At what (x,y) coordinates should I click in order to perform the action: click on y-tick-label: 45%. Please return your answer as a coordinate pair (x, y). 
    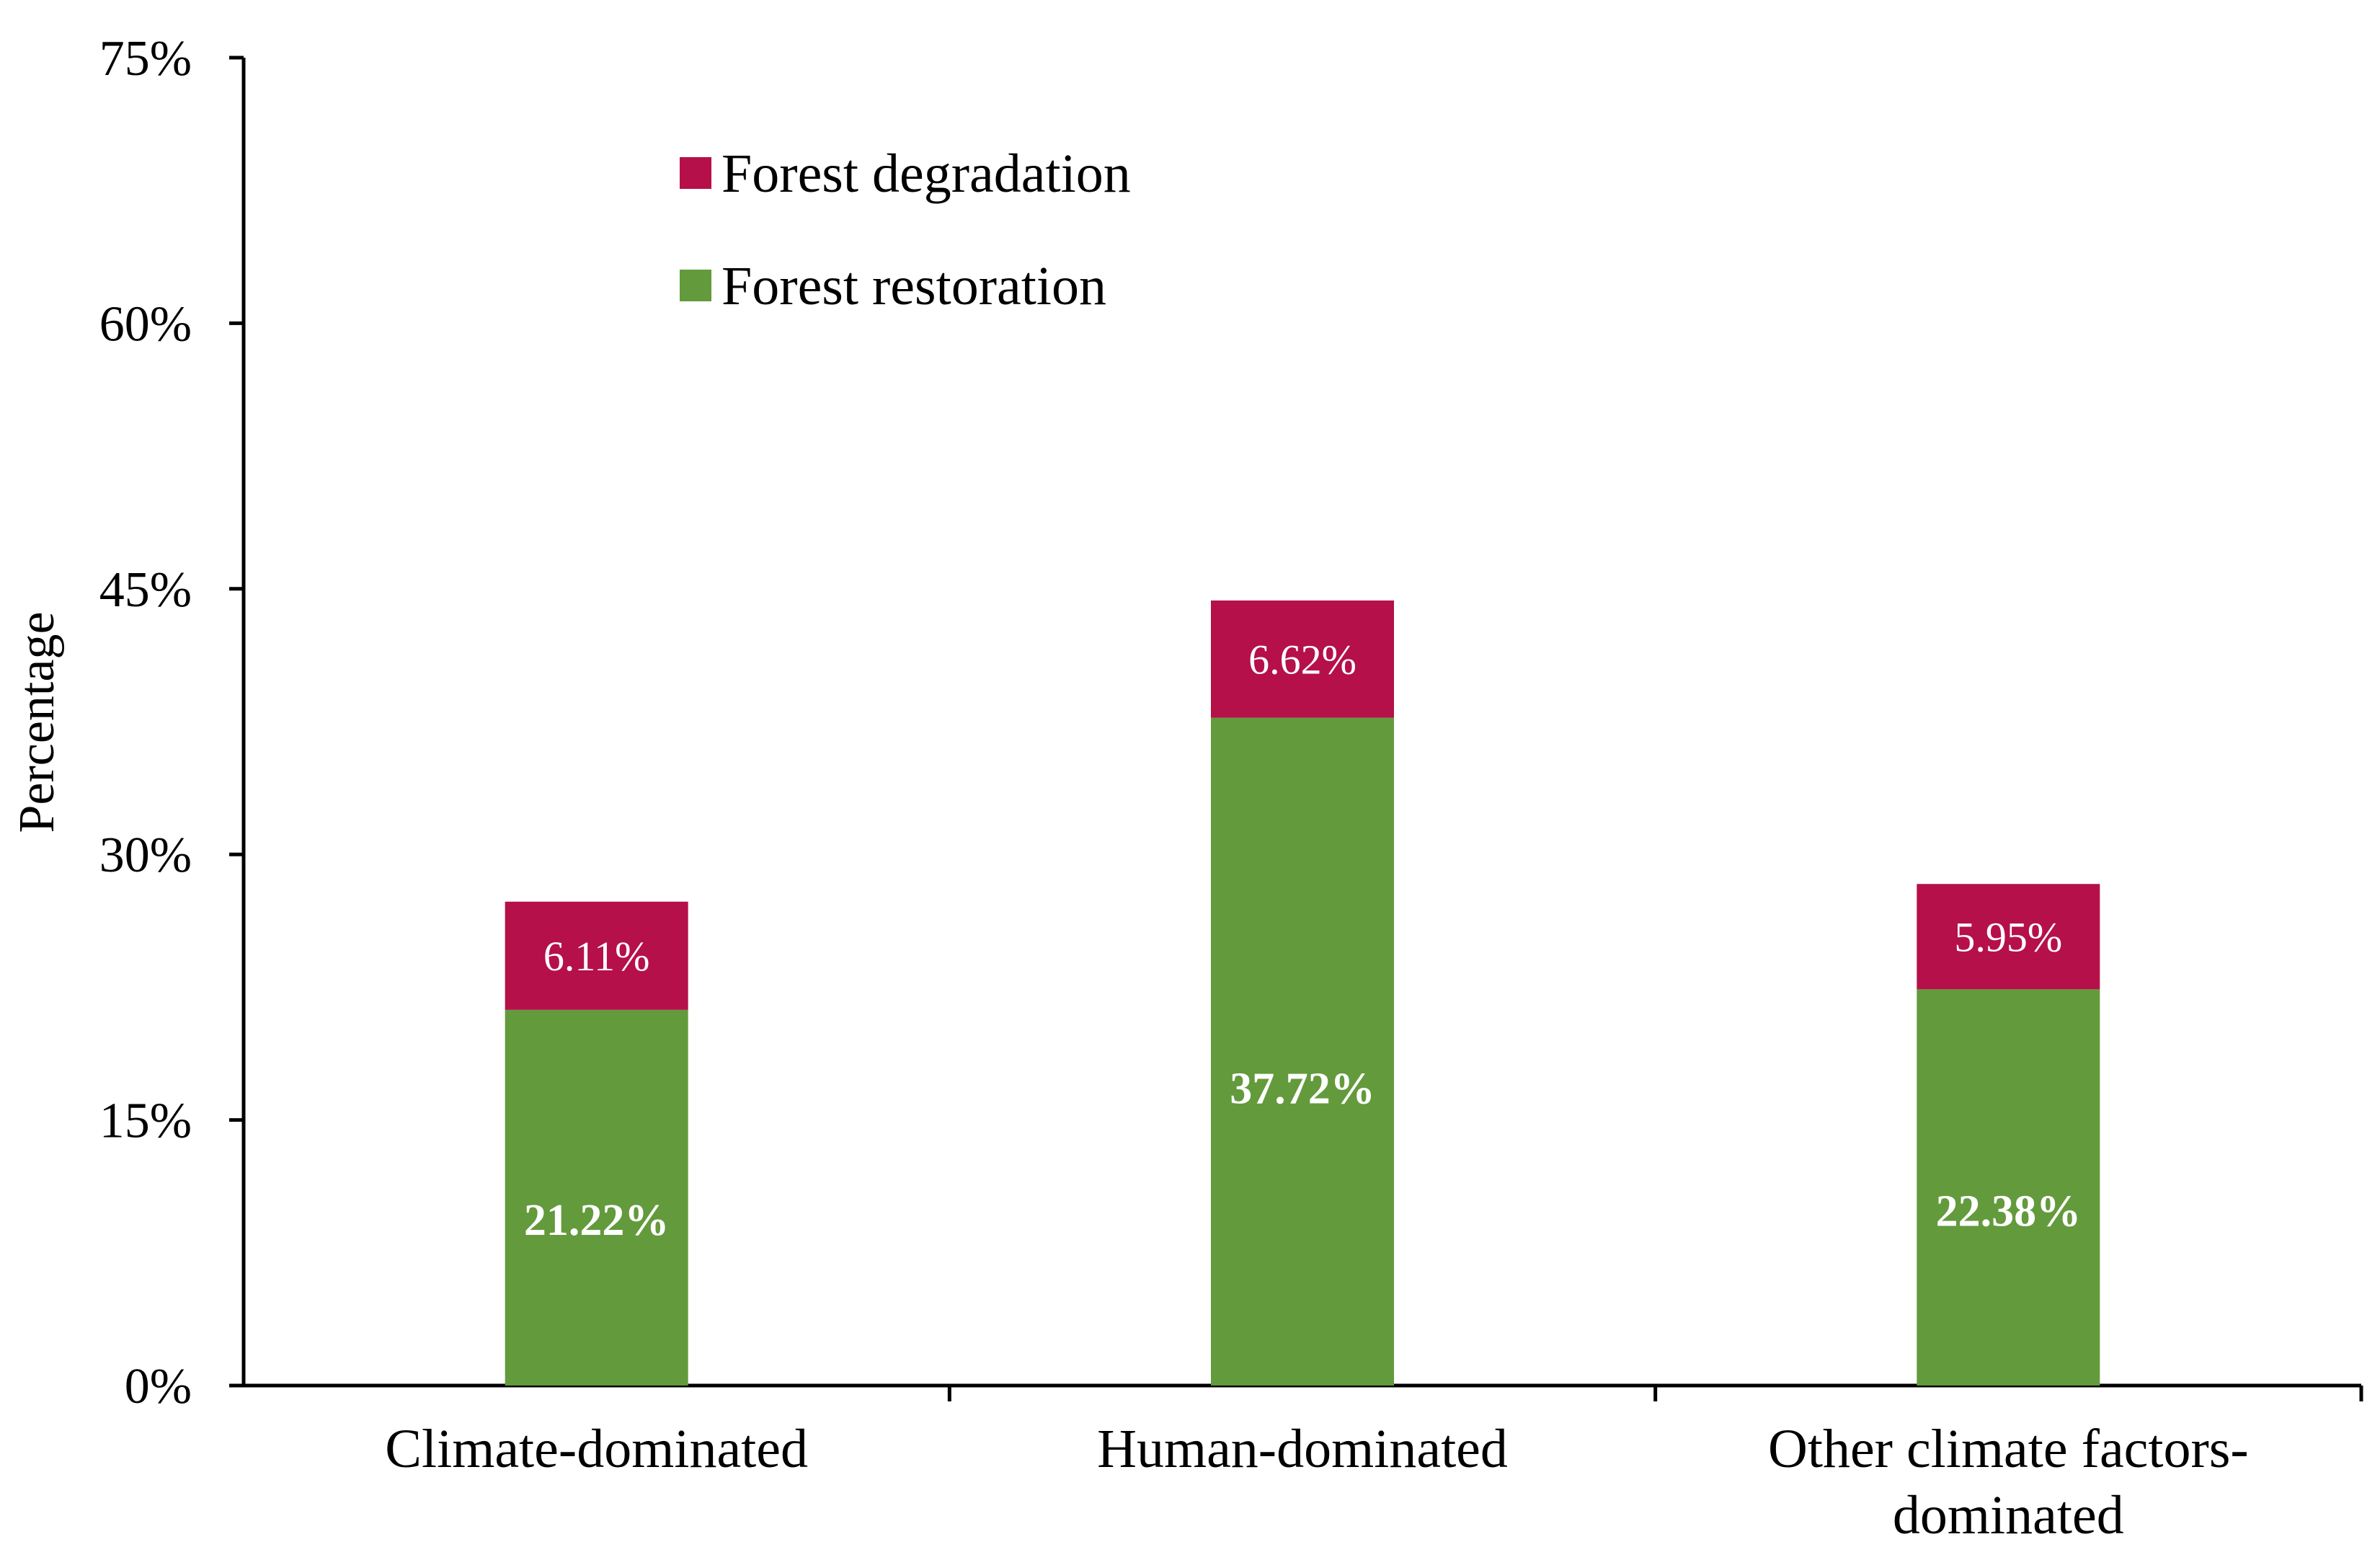
    Looking at the image, I should click on (145, 590).